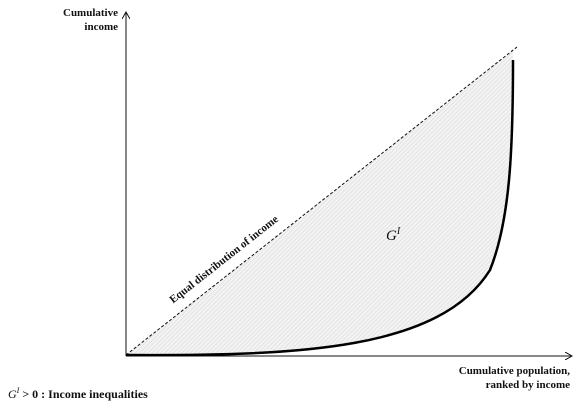 The image size is (578, 405). What do you see at coordinates (18, 390) in the screenshot?
I see `caption-superscript: I` at bounding box center [18, 390].